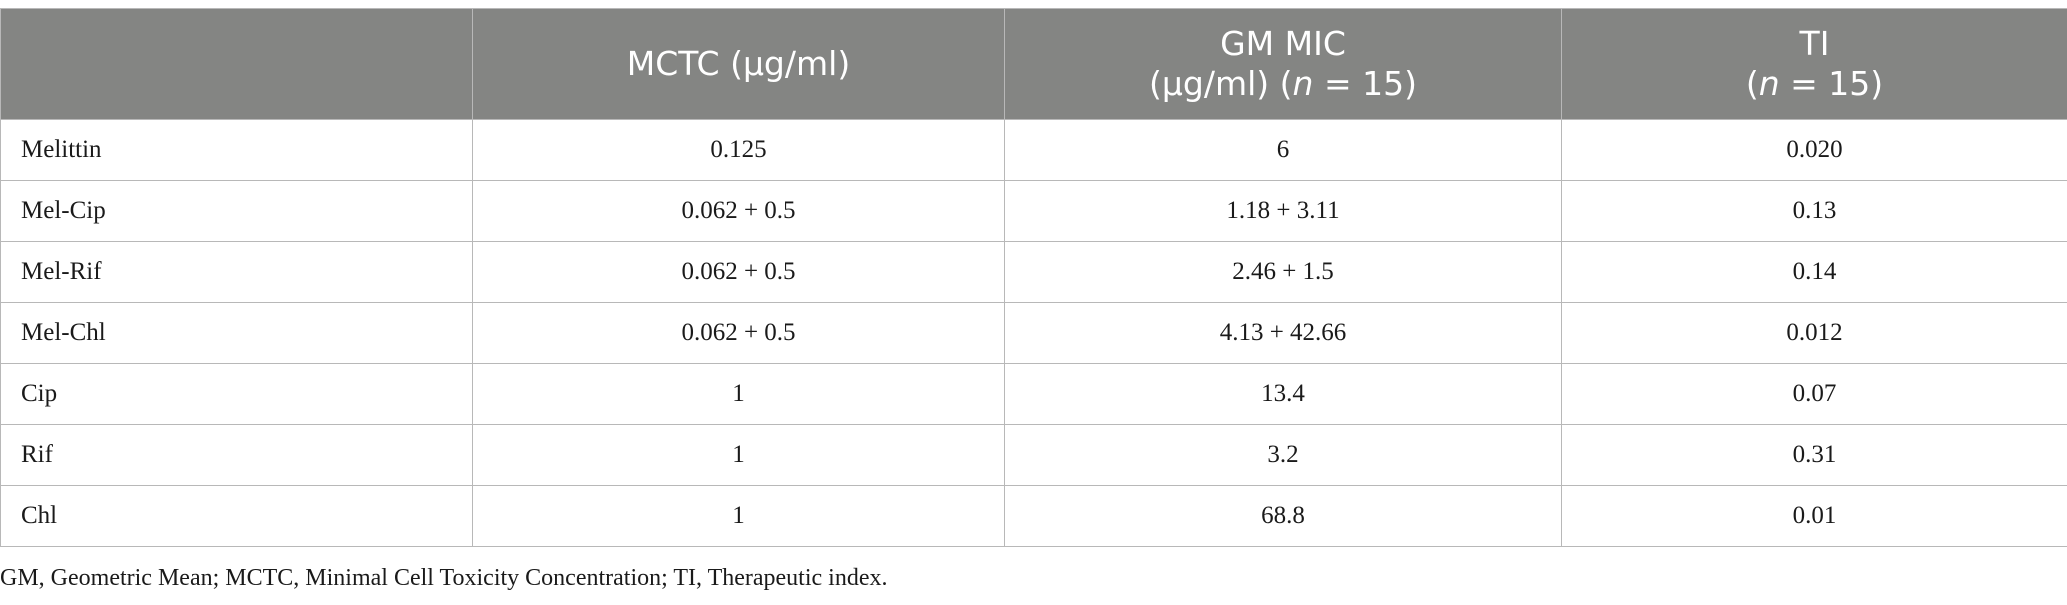 This screenshot has width=2067, height=605. Describe the element at coordinates (1814, 150) in the screenshot. I see `cell-ti: 0.020` at that location.